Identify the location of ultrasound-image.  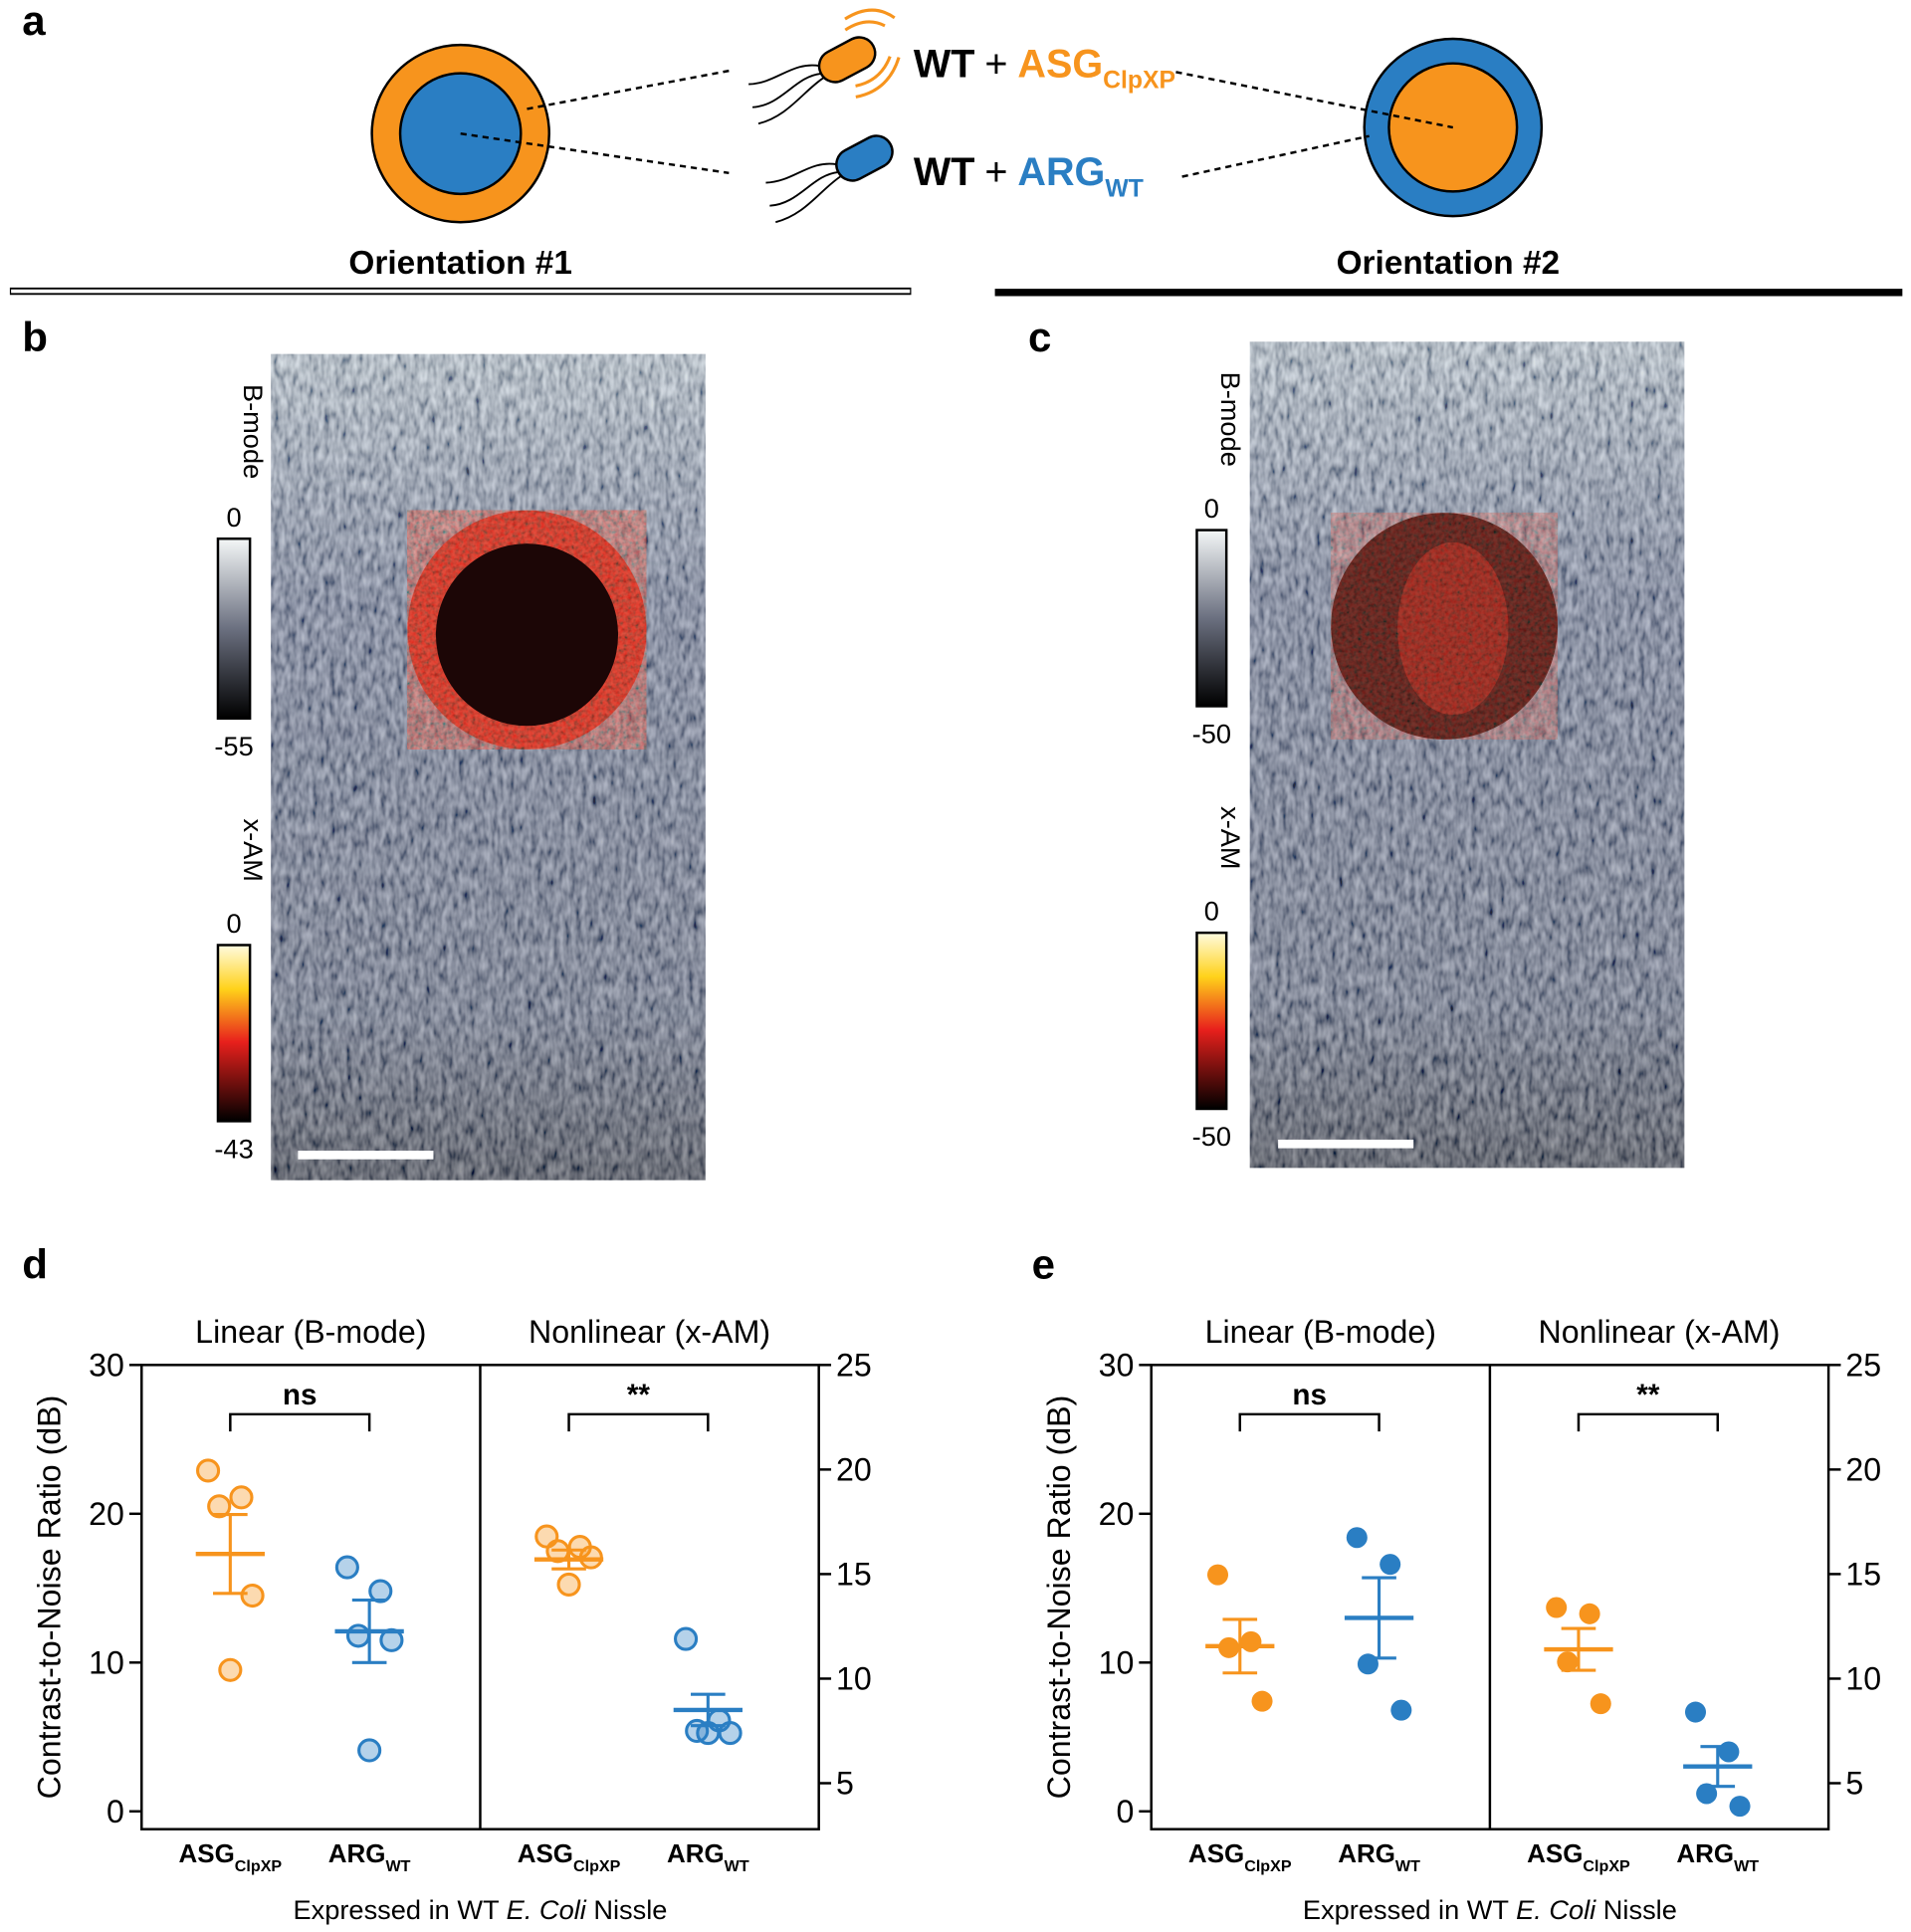
(488, 767).